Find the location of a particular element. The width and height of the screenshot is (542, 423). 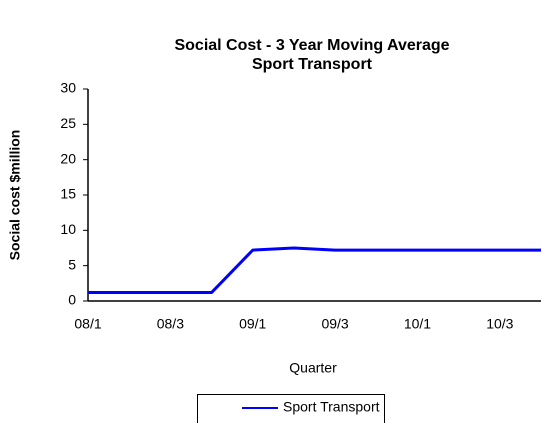

y-tick-label: 25 is located at coordinates (68, 123).